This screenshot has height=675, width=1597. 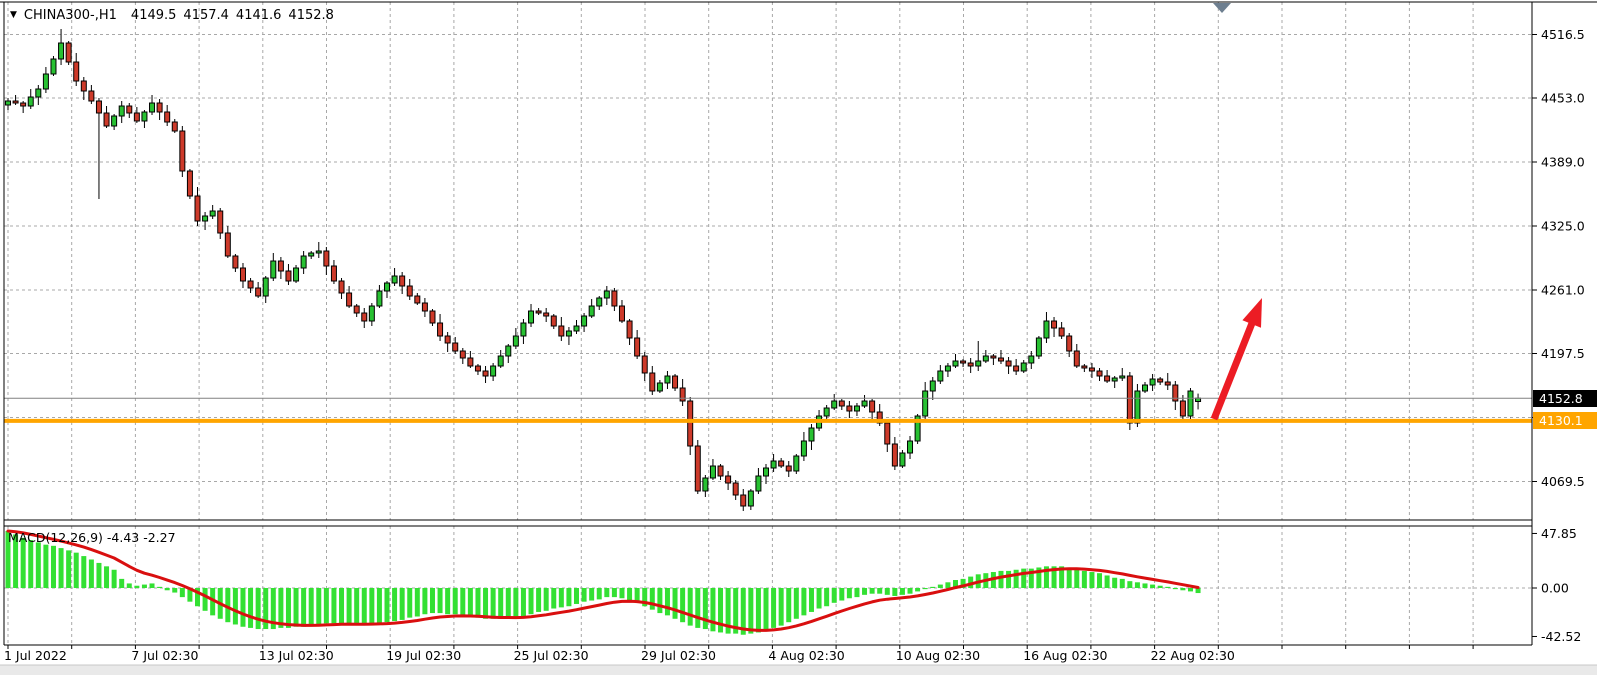 I want to click on time-axis-label: 22 Aug 02:30, so click(x=1193, y=655).